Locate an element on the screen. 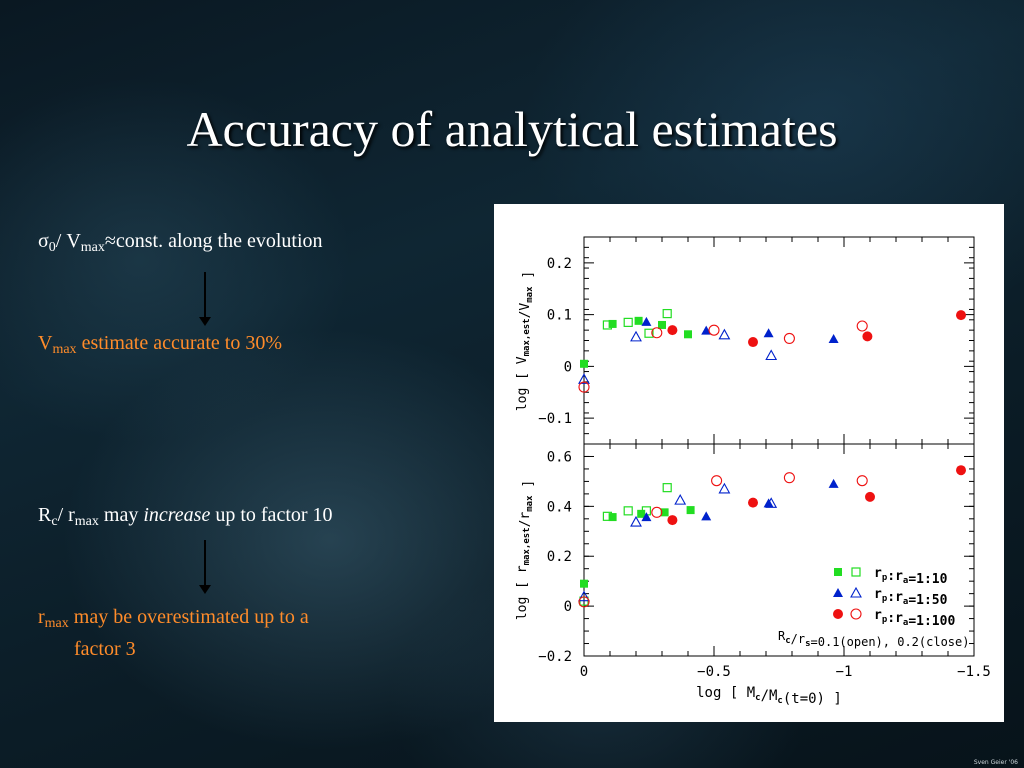 The height and width of the screenshot is (768, 1024). line-vmax-estimate: Vmax estimate accurate to 30% is located at coordinates (160, 345).